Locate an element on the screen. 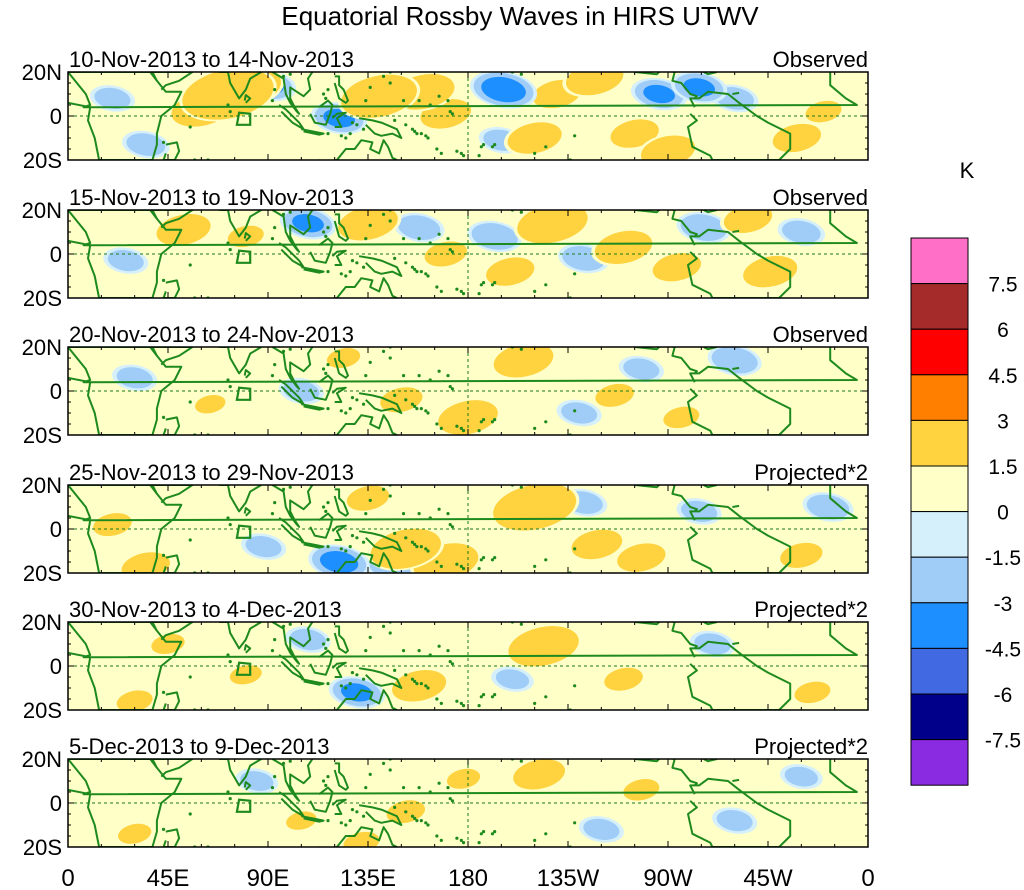  panel-source-label: Projected*2 is located at coordinates (811, 472).